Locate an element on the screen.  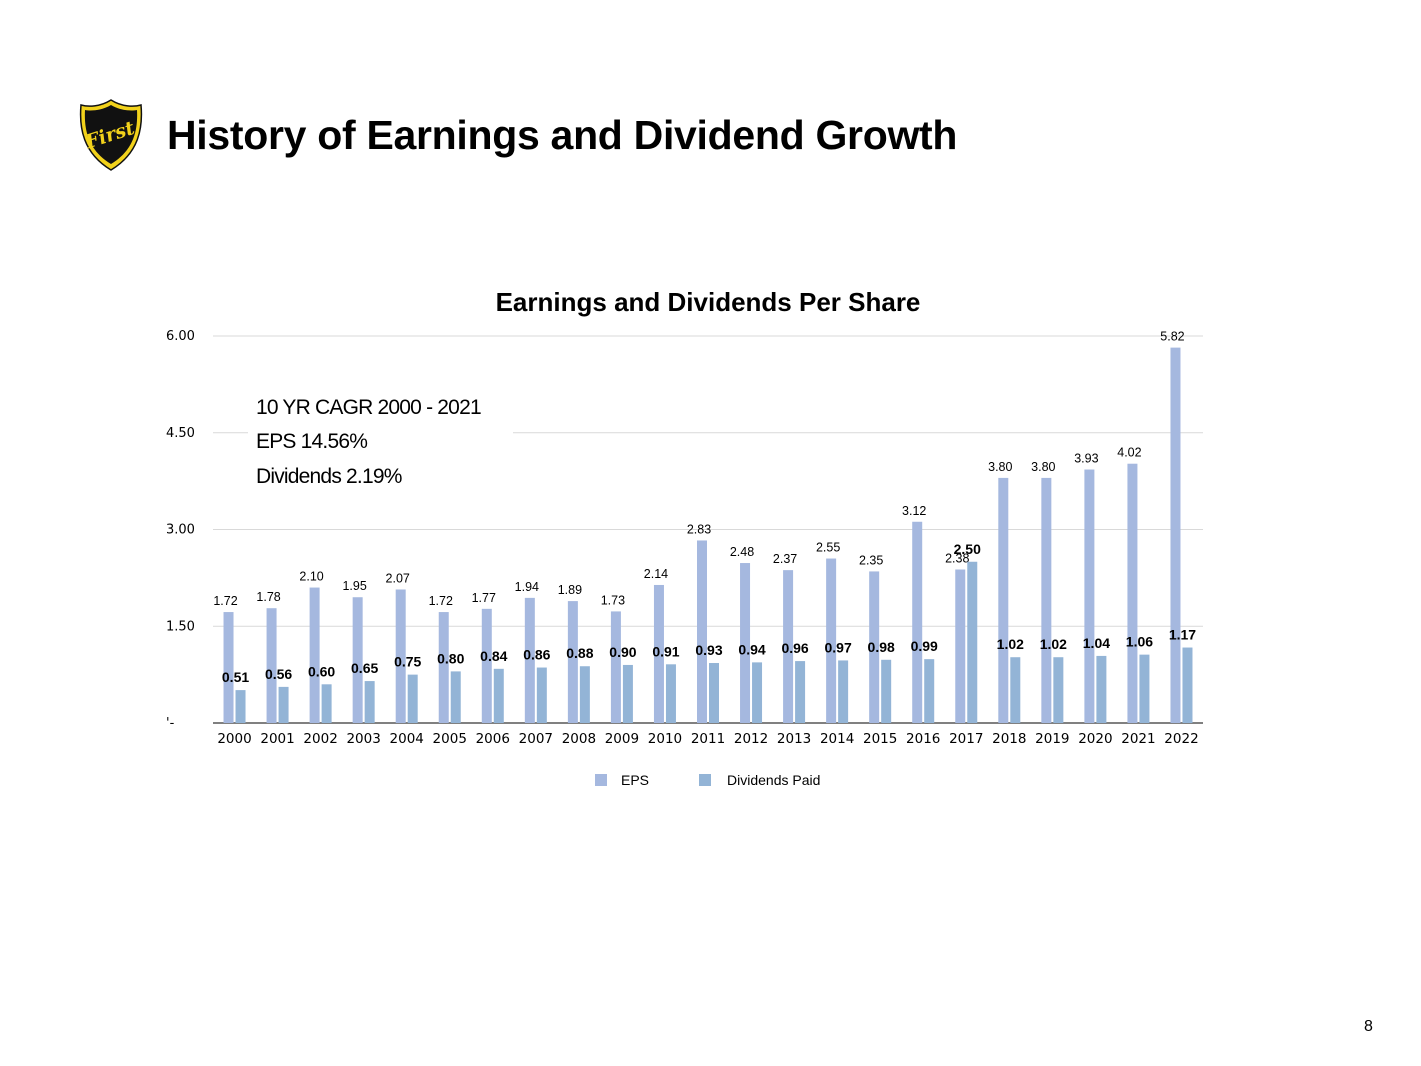
dividend-label-2014: 0.97 is located at coordinates (838, 647).